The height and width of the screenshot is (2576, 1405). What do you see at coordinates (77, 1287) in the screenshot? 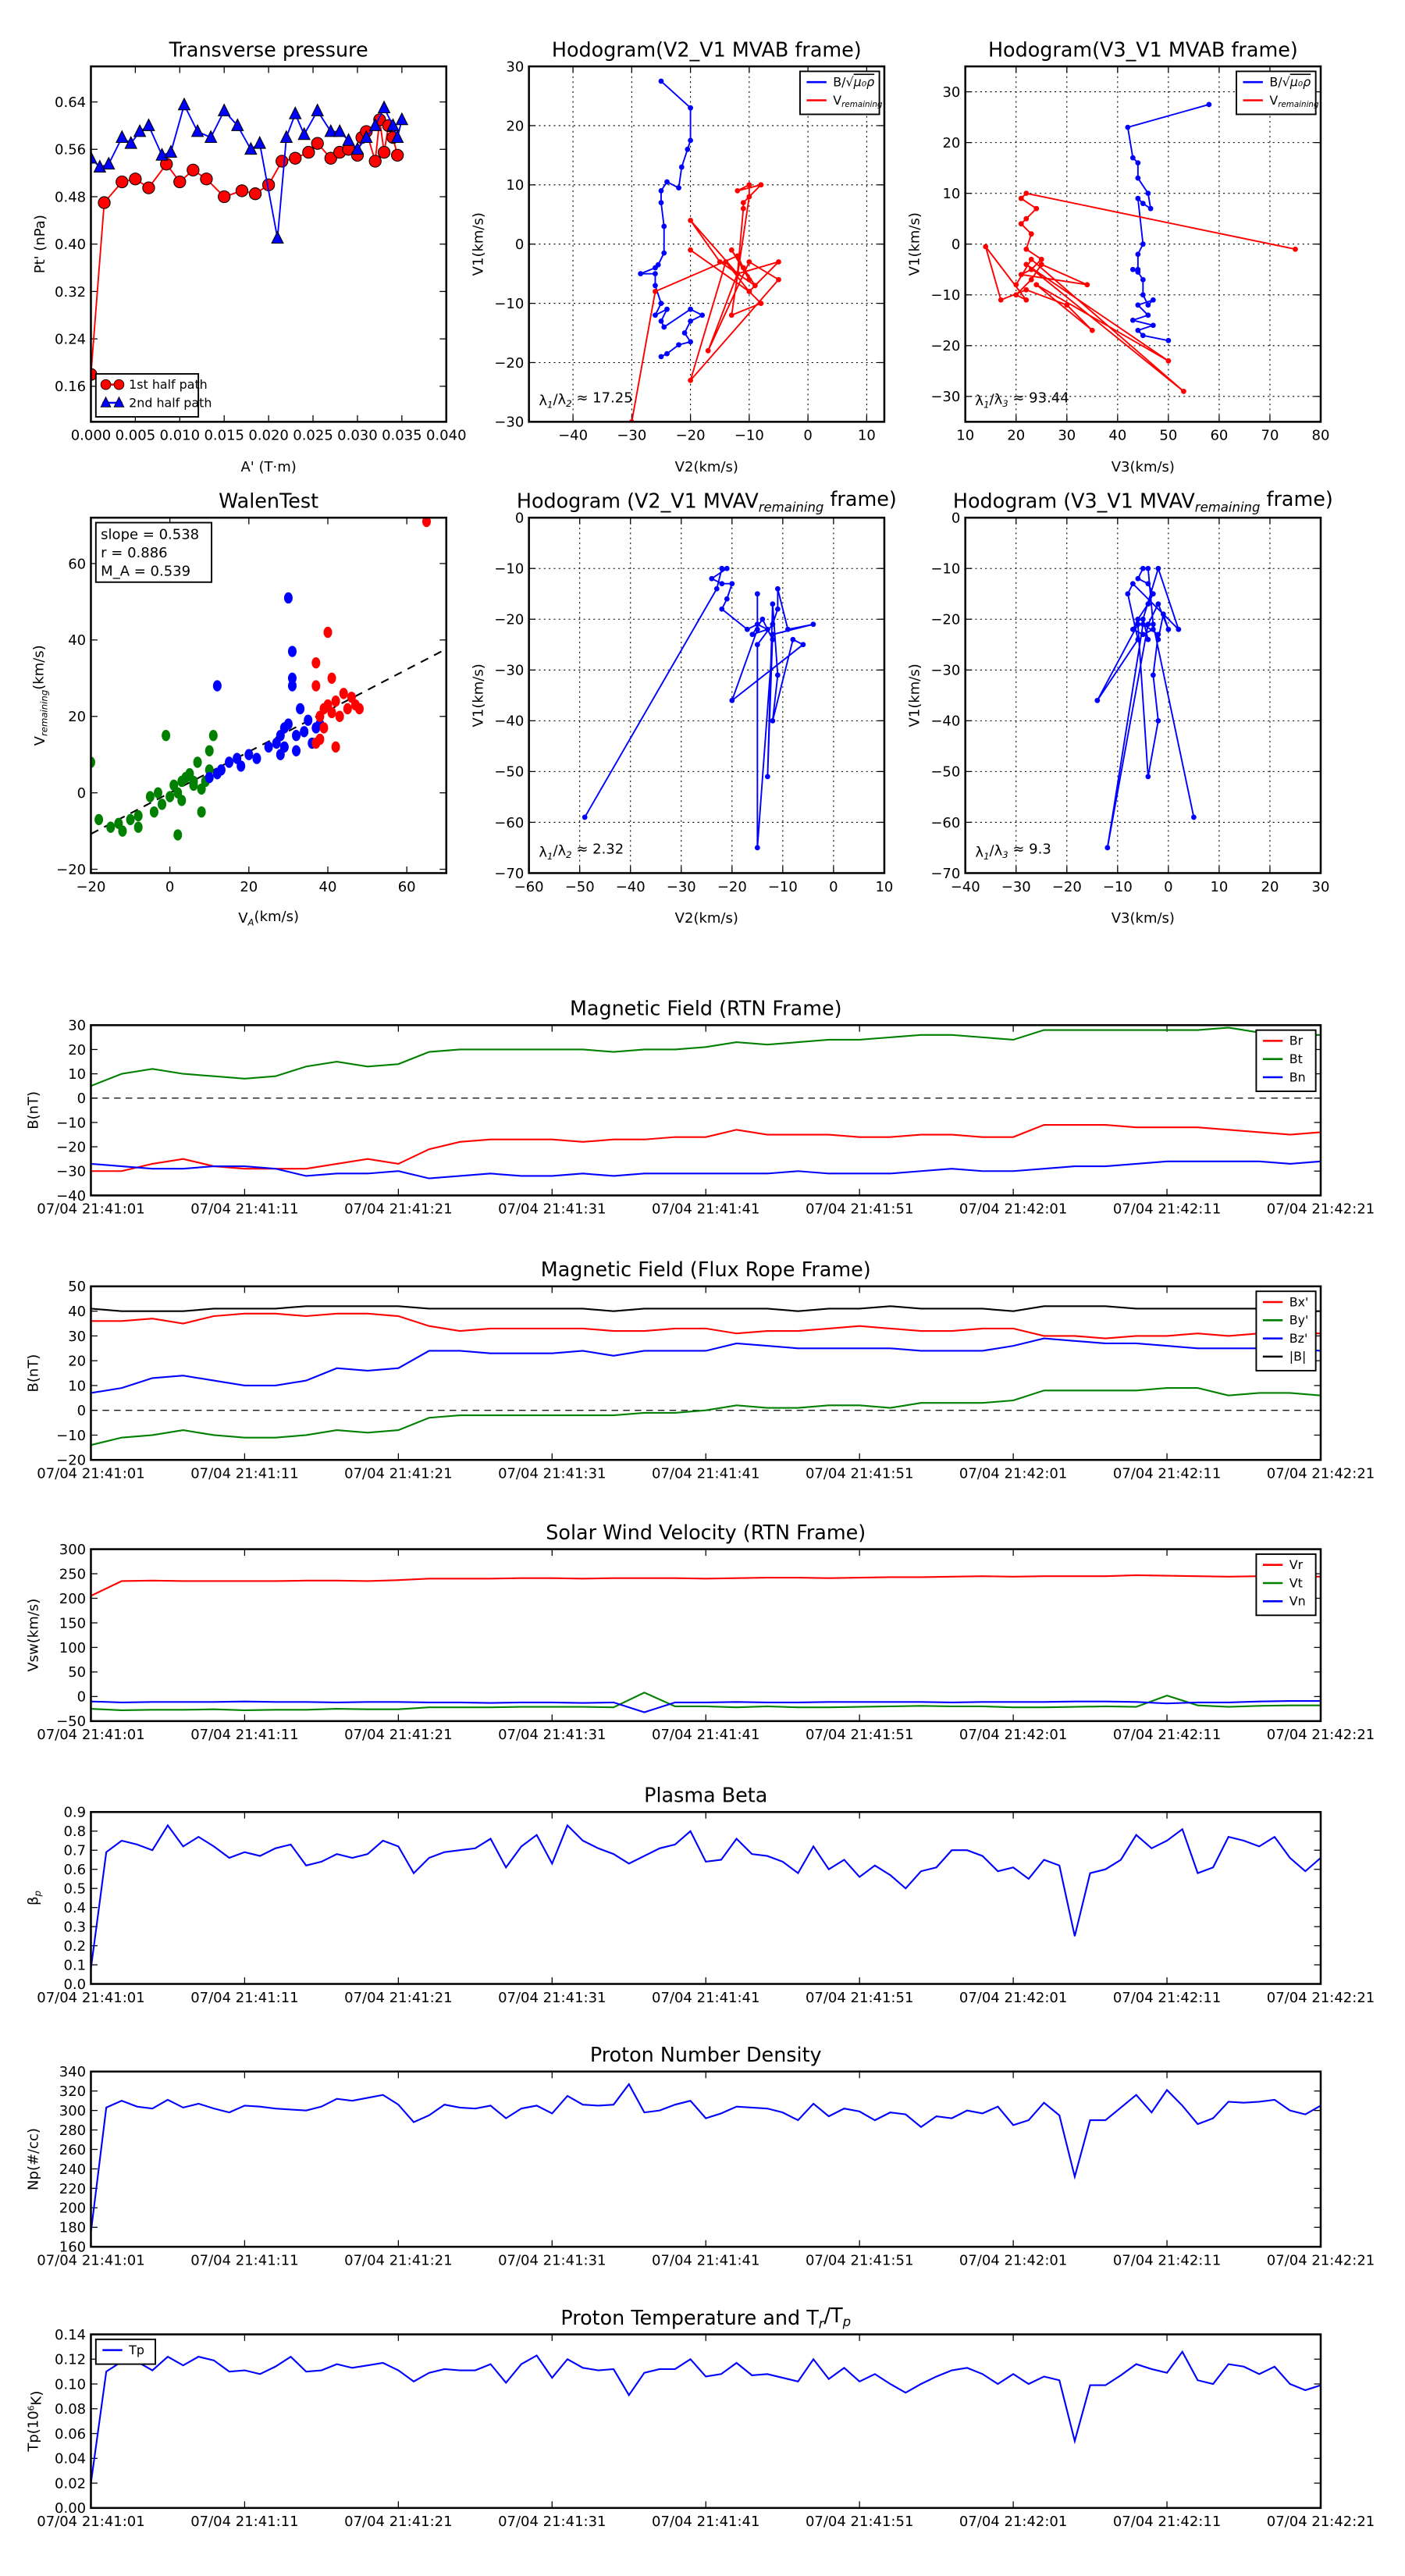
I see `y-tick-label: 50` at bounding box center [77, 1287].